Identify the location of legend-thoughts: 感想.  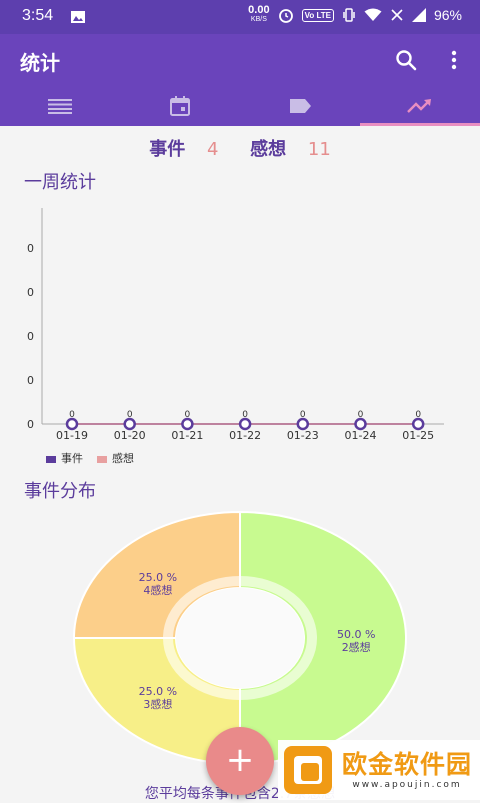
(115, 458).